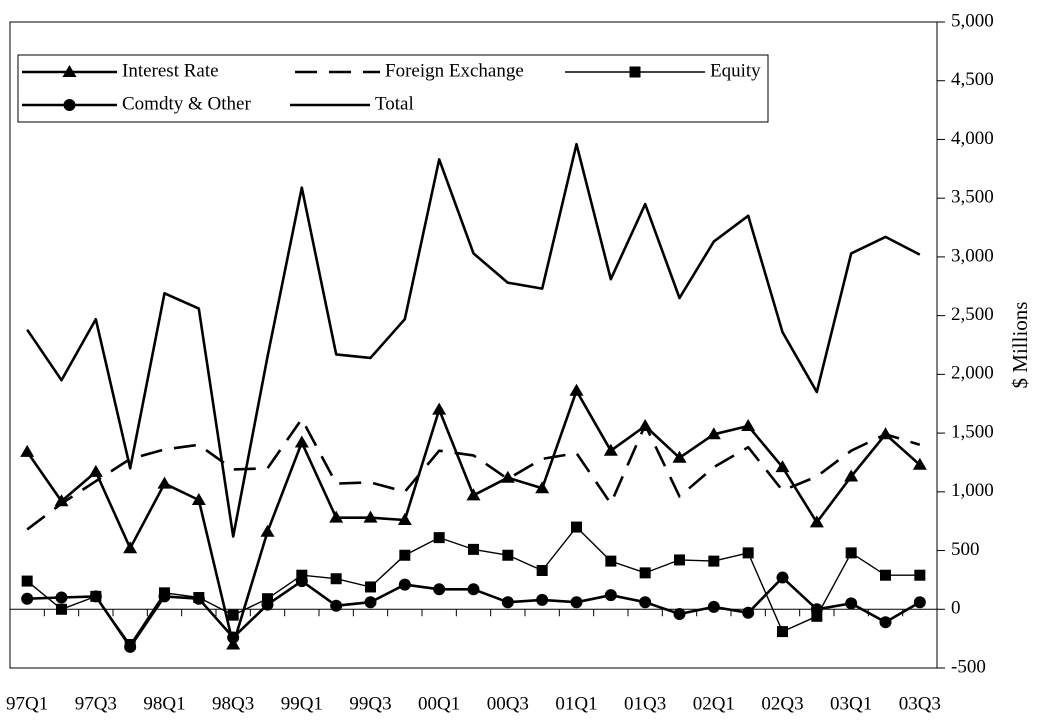 This screenshot has width=1051, height=721. Describe the element at coordinates (972, 490) in the screenshot. I see `y-tick-label: 1,000` at that location.